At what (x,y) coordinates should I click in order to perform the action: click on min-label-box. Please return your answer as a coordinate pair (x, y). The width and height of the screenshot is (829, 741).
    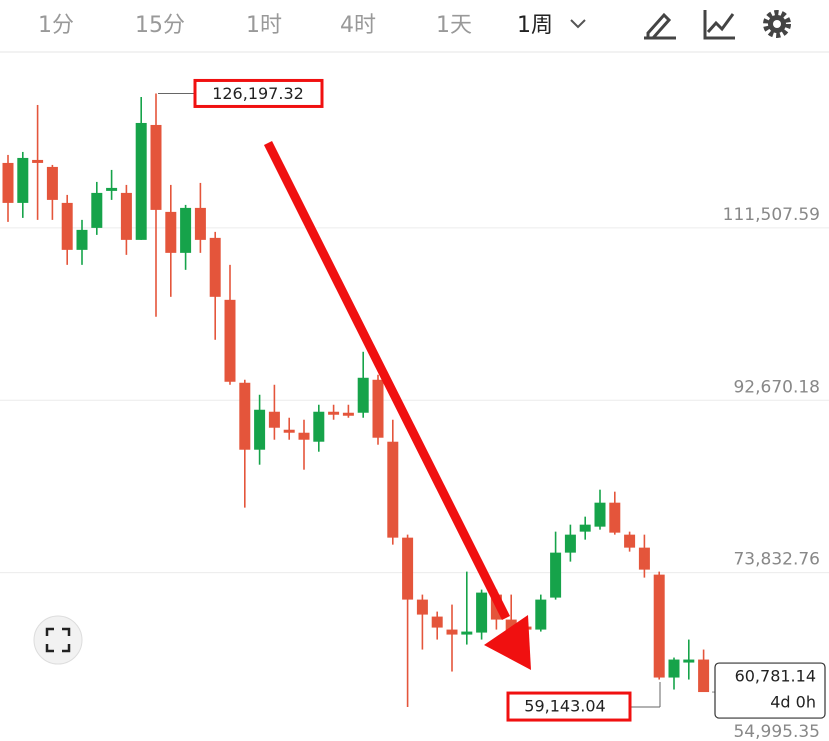
    Looking at the image, I should click on (569, 706).